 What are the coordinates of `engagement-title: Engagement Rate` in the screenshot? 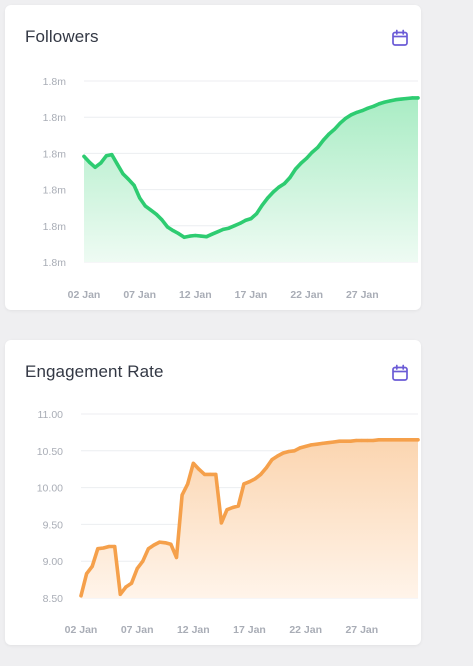 It's located at (94, 371).